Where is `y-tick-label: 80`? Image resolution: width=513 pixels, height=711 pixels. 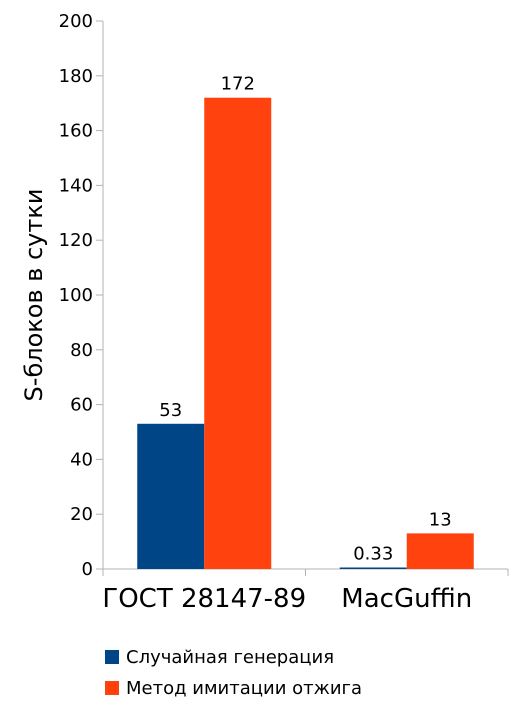
y-tick-label: 80 is located at coordinates (81, 350).